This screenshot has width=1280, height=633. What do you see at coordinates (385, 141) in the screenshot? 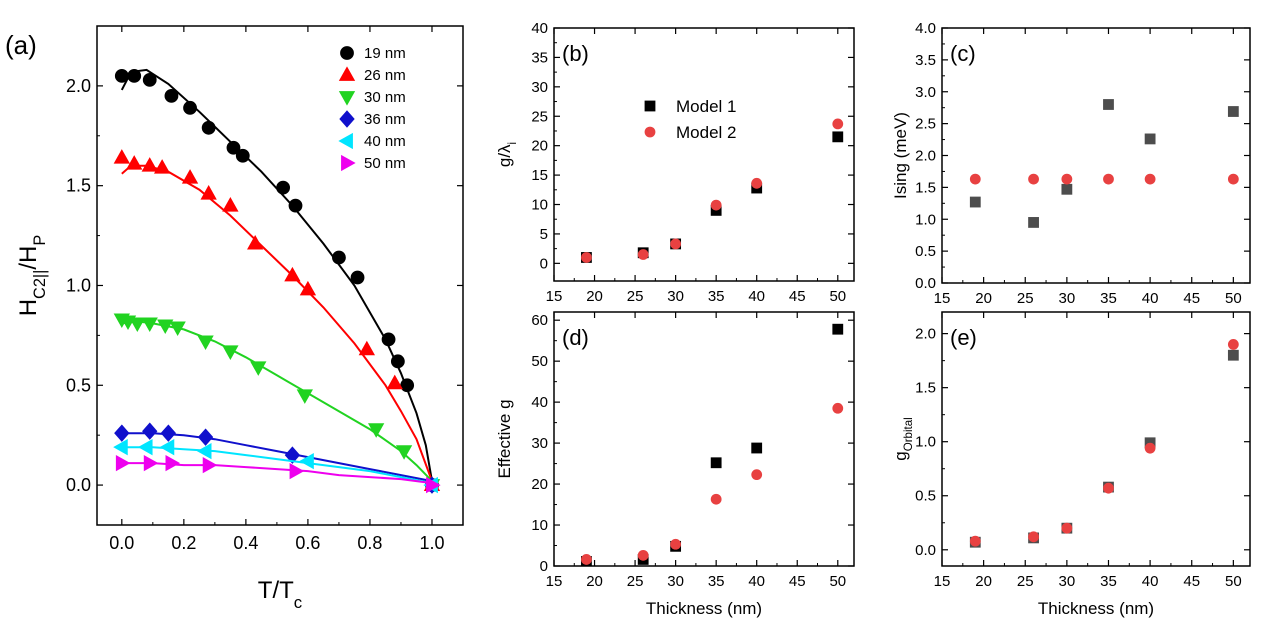
I see `legend-label: 40 nm` at bounding box center [385, 141].